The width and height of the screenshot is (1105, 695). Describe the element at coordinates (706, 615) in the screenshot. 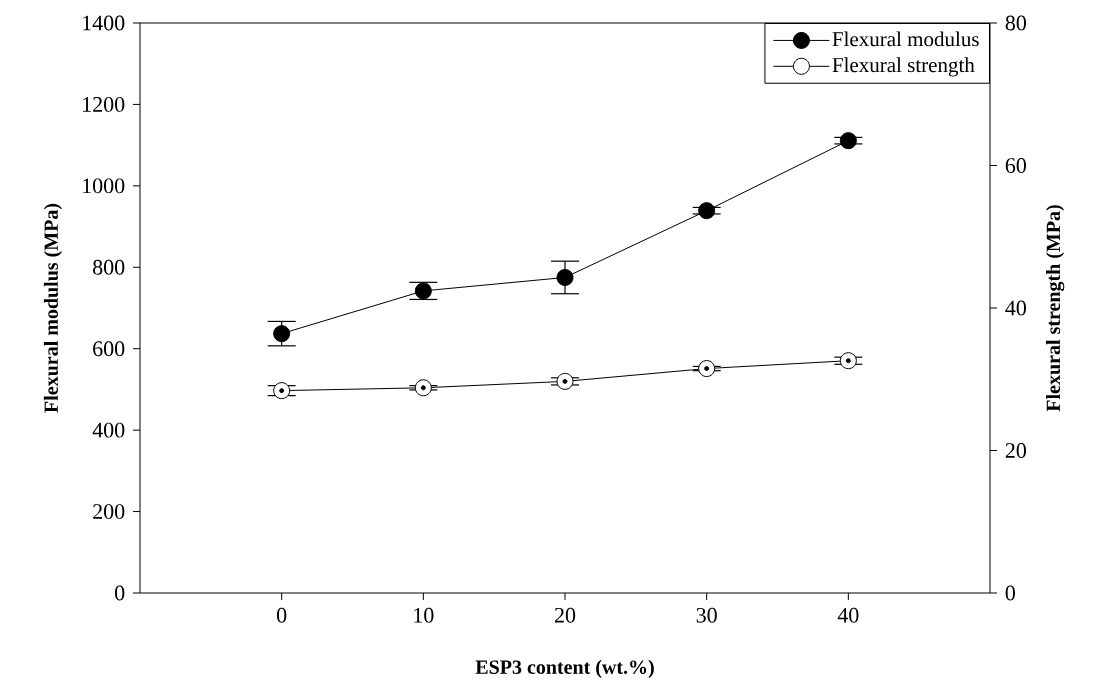

I see `x-tick-label: 30` at that location.